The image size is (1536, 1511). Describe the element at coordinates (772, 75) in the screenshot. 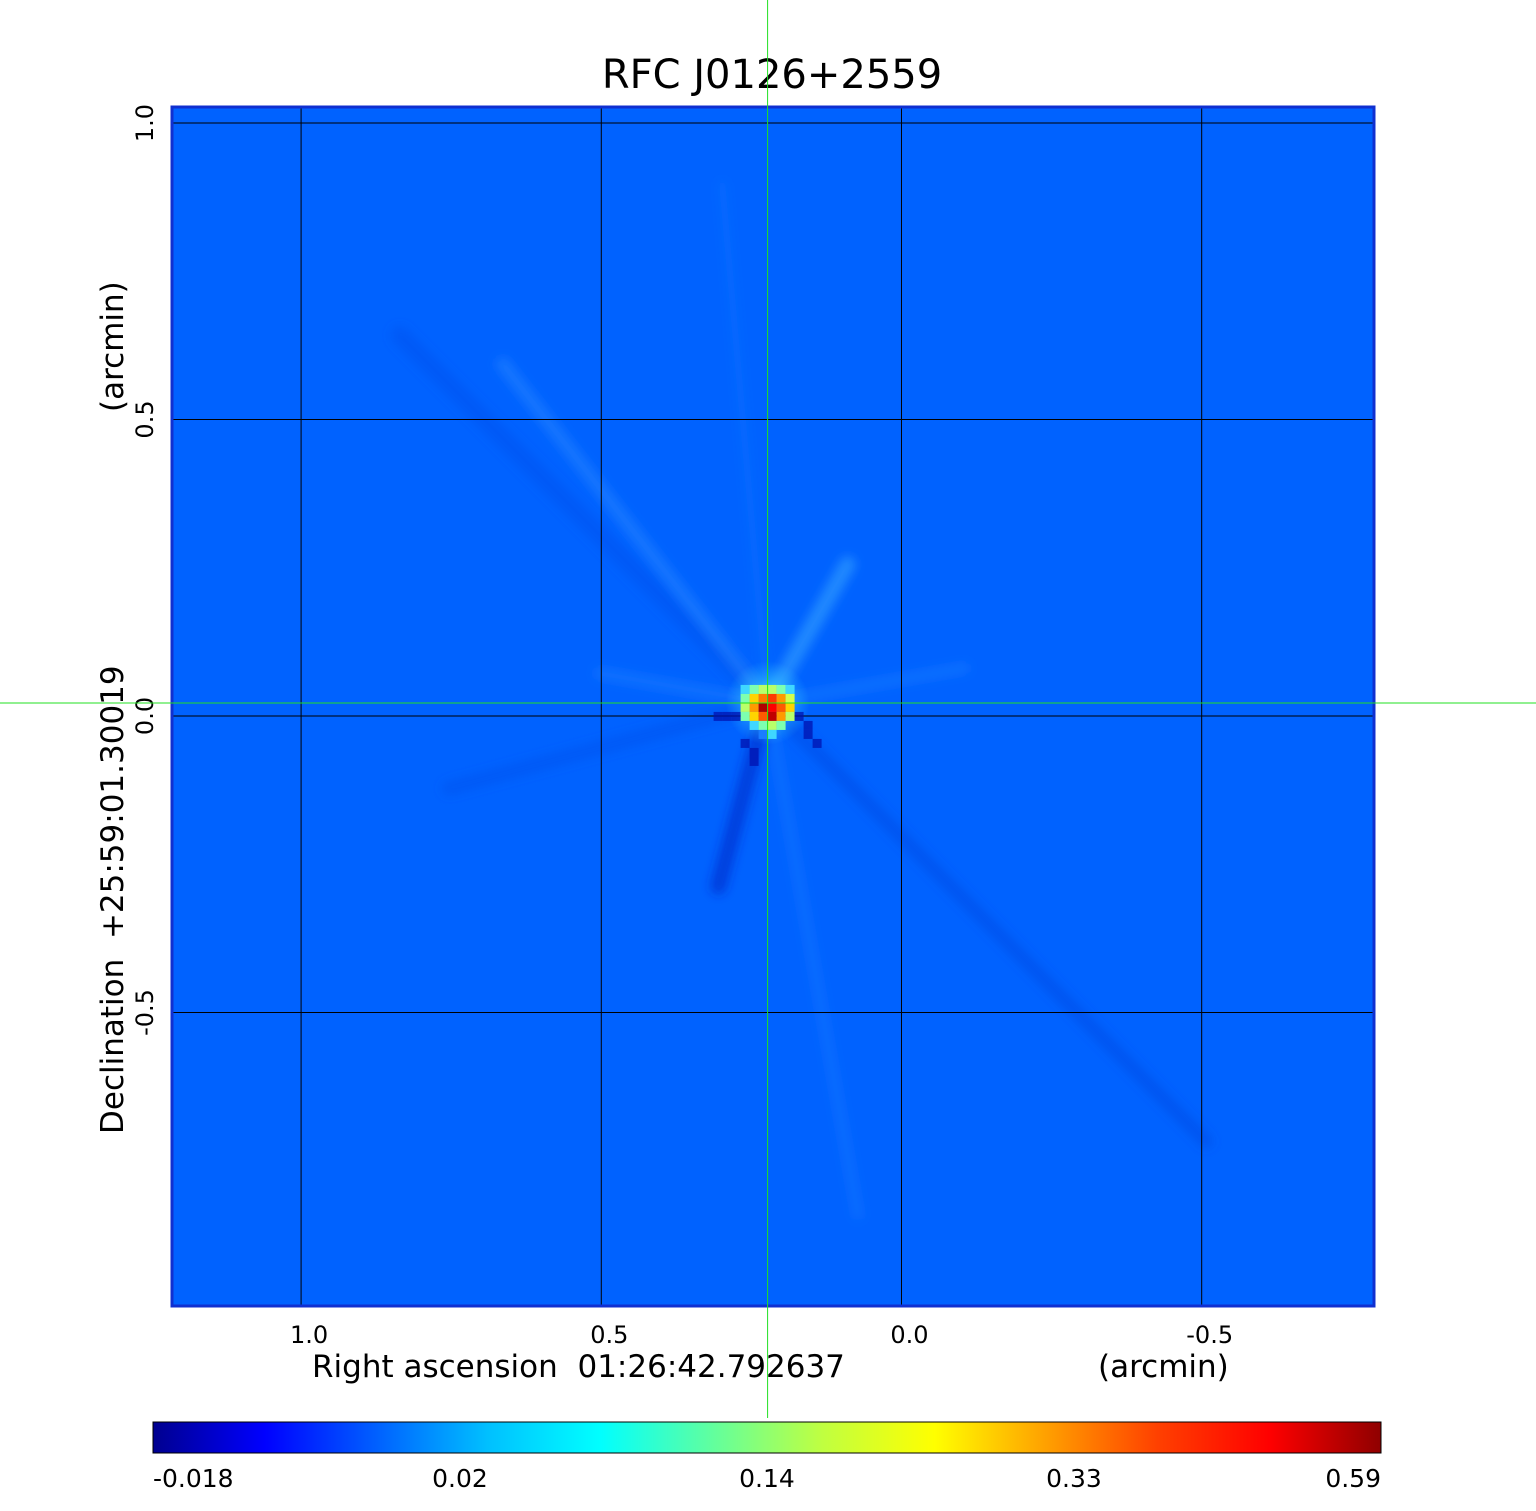

I see `chart-title: RFC J0126+2559` at that location.